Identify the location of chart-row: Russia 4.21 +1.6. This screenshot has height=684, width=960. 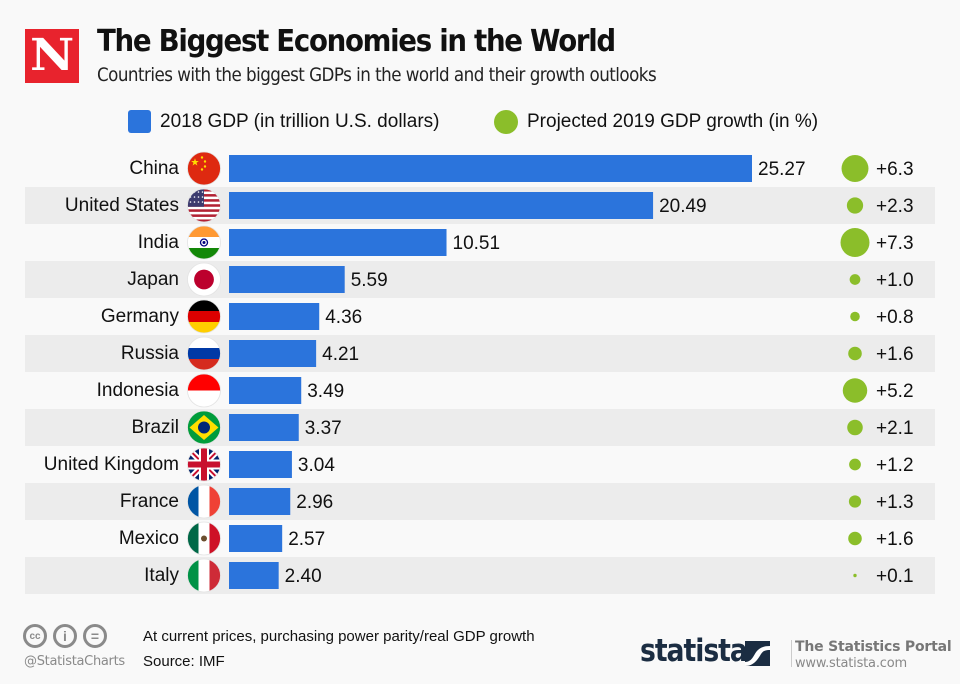
(480, 353).